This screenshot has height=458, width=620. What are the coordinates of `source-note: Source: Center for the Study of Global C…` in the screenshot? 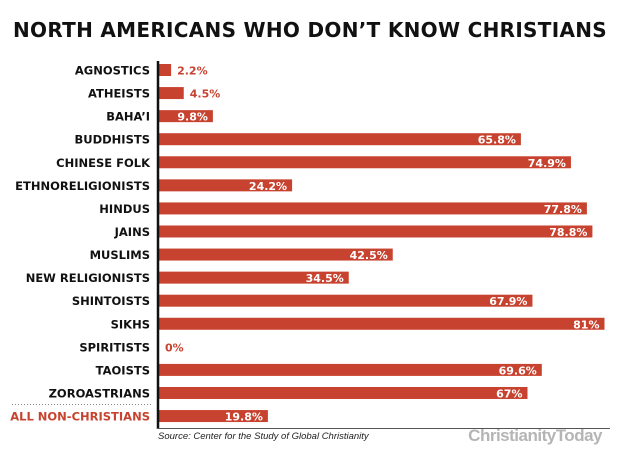 It's located at (263, 436).